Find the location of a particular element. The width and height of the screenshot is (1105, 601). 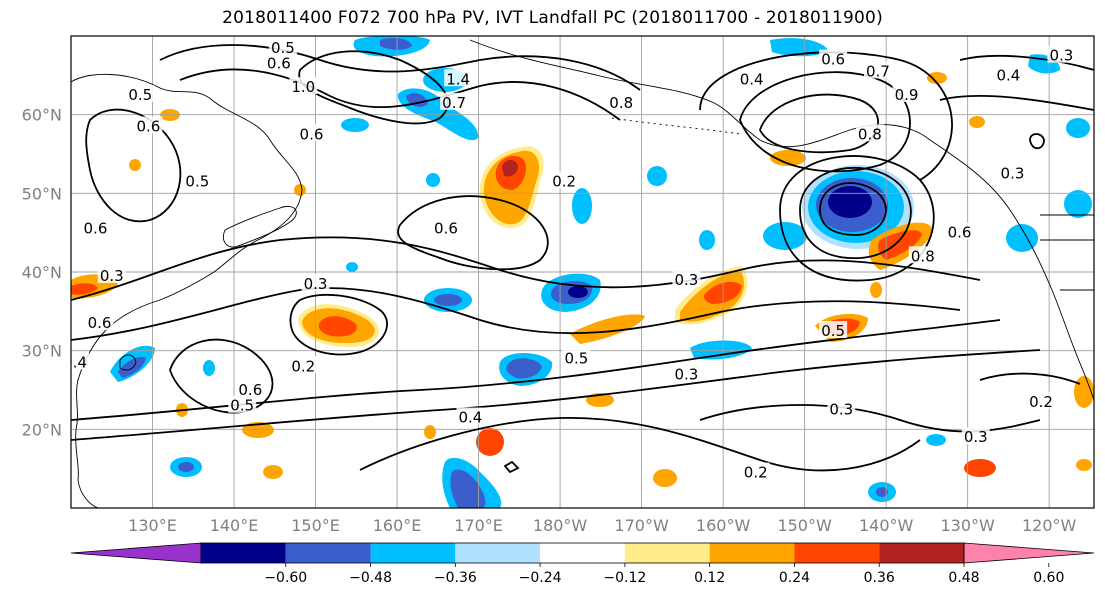

lat-tick-label: 40°N is located at coordinates (42, 272).